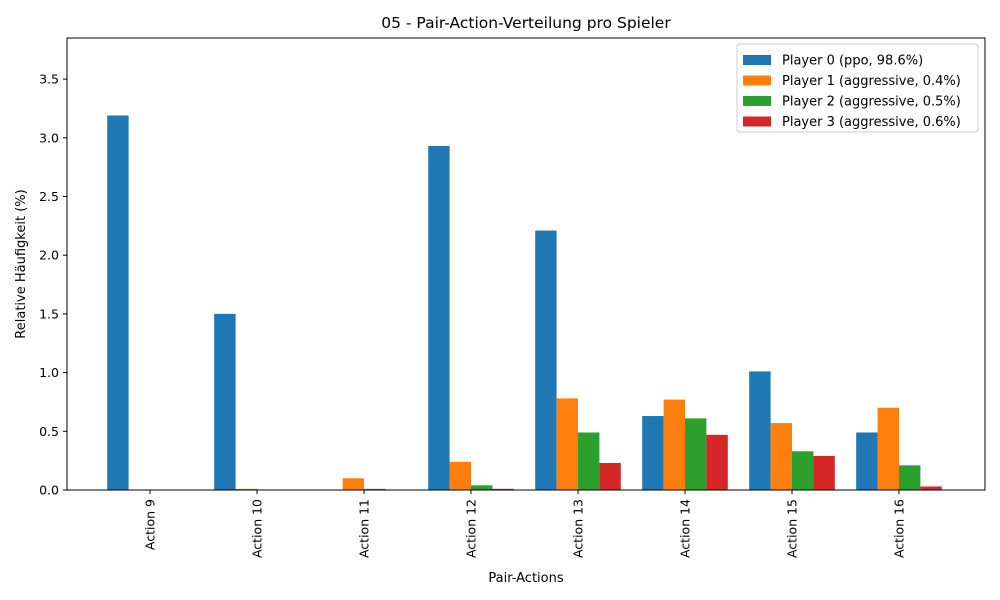 The height and width of the screenshot is (600, 1000). I want to click on x-tick-label: Action 9, so click(150, 524).